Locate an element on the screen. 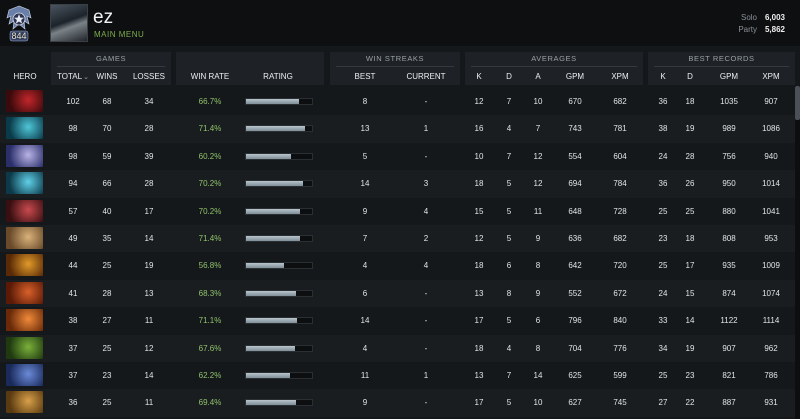 The width and height of the screenshot is (800, 419). cell-record-deaths: 18 is located at coordinates (690, 101).